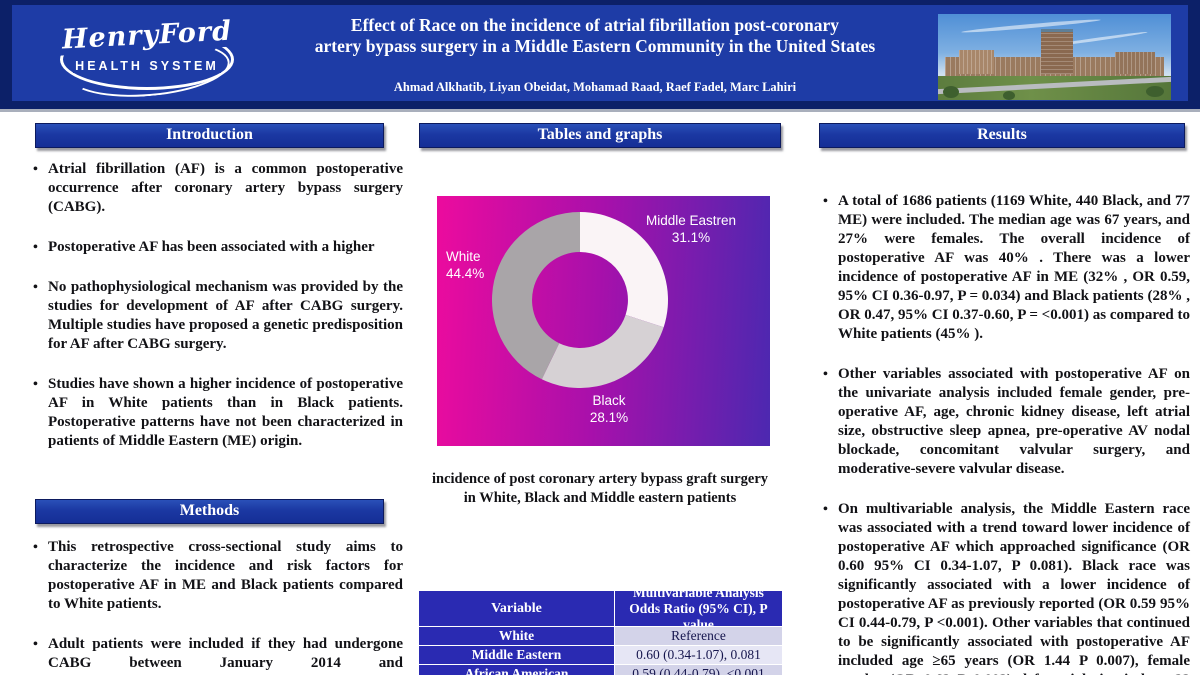 The image size is (1200, 675). Describe the element at coordinates (209, 511) in the screenshot. I see `section-header-methods: Methods` at that location.